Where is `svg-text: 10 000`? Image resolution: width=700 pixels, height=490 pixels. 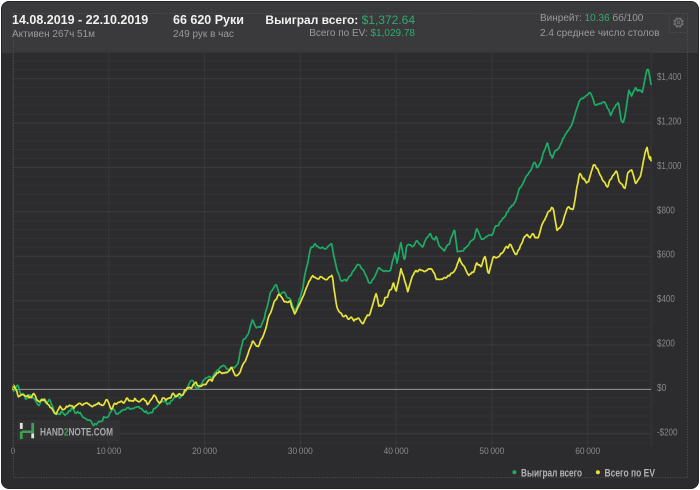
svg-text: 10 000 is located at coordinates (108, 451).